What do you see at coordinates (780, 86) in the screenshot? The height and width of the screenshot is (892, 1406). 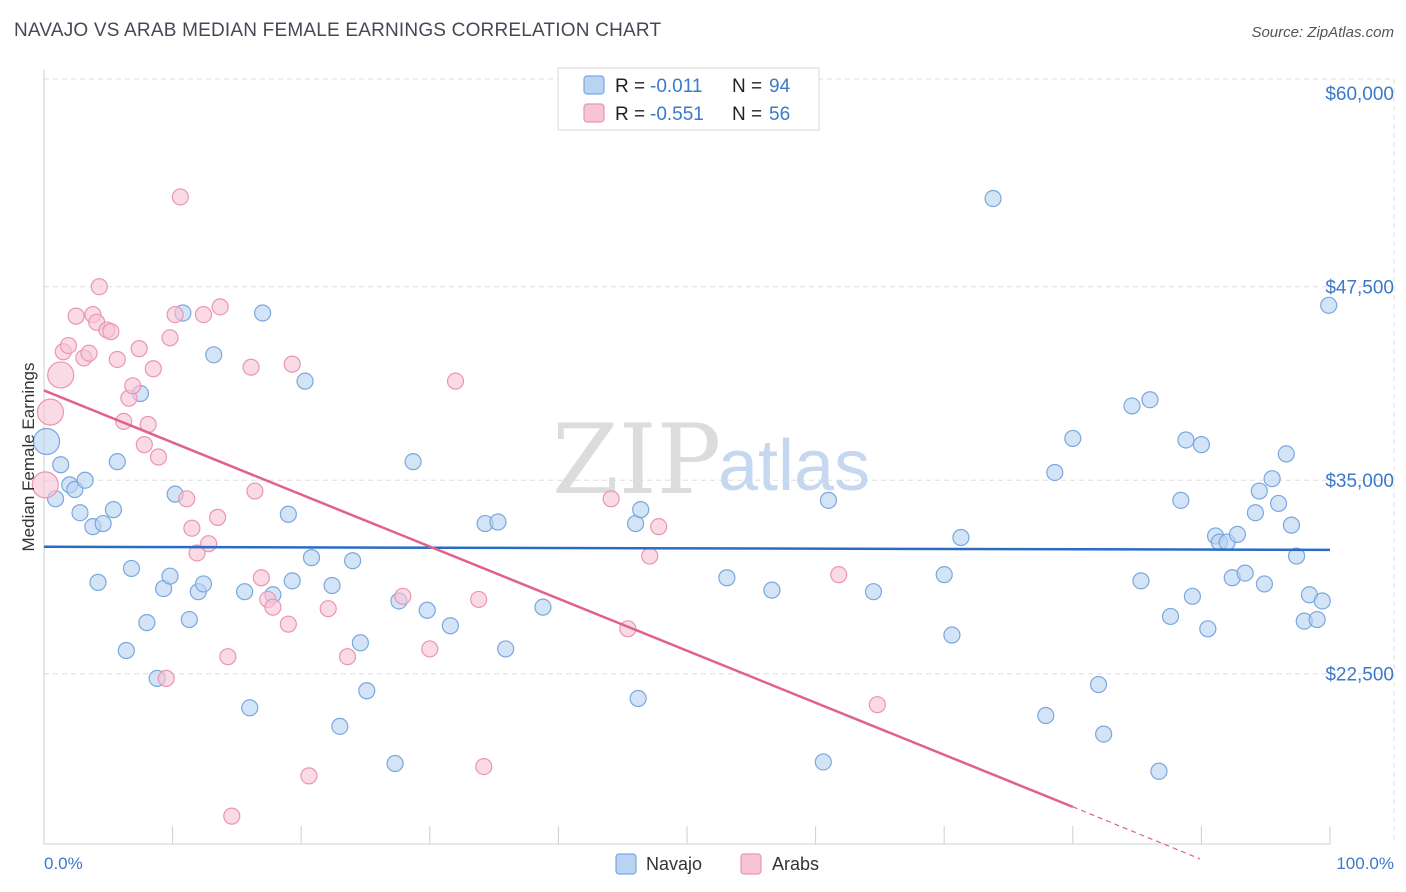 I see `legend-n-value-navajo: 94` at bounding box center [780, 86].